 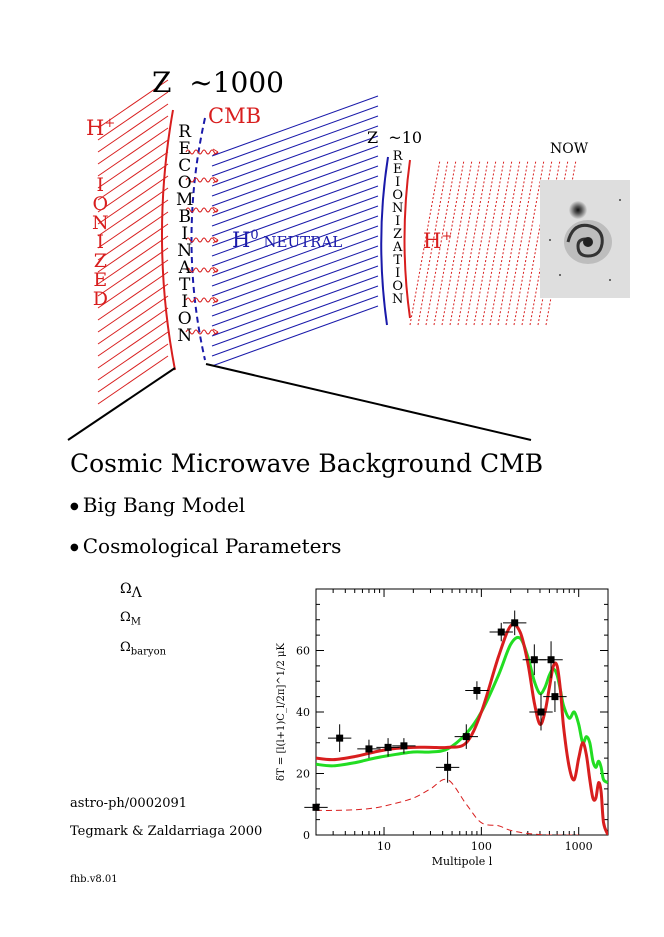 I want to click on cmb-boundary, so click(x=198, y=239).